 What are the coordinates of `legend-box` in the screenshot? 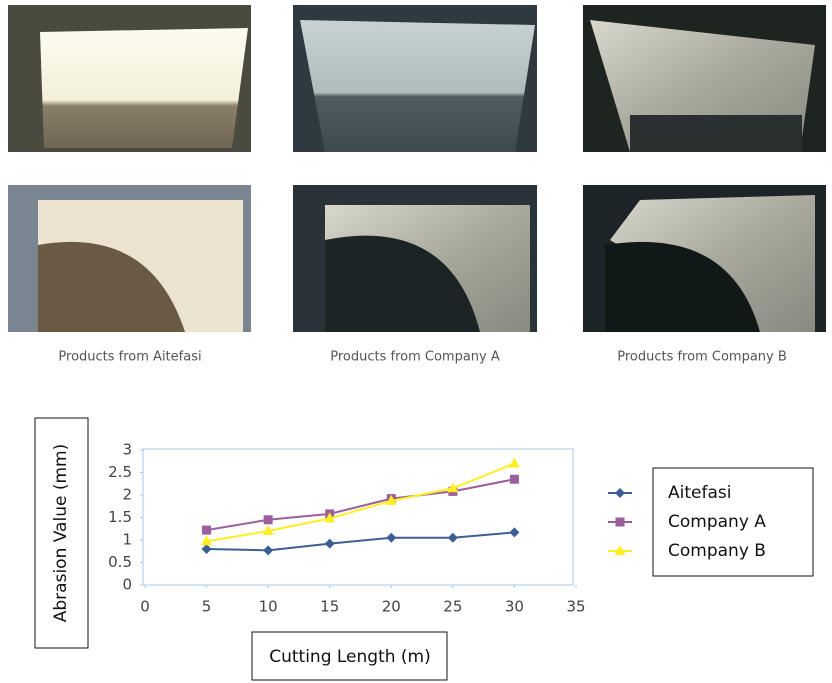 It's located at (733, 522).